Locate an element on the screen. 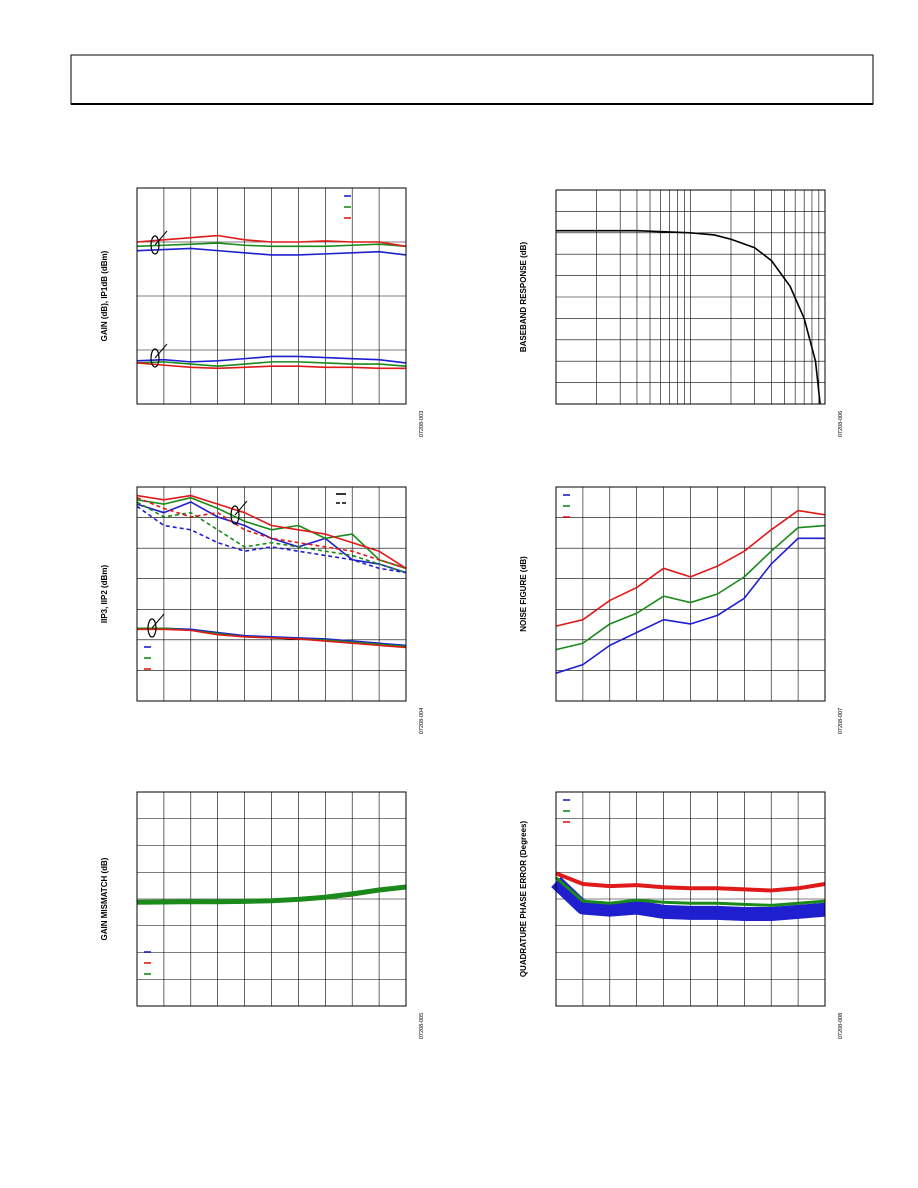  figure-code: 07208-008 is located at coordinates (841, 1026).